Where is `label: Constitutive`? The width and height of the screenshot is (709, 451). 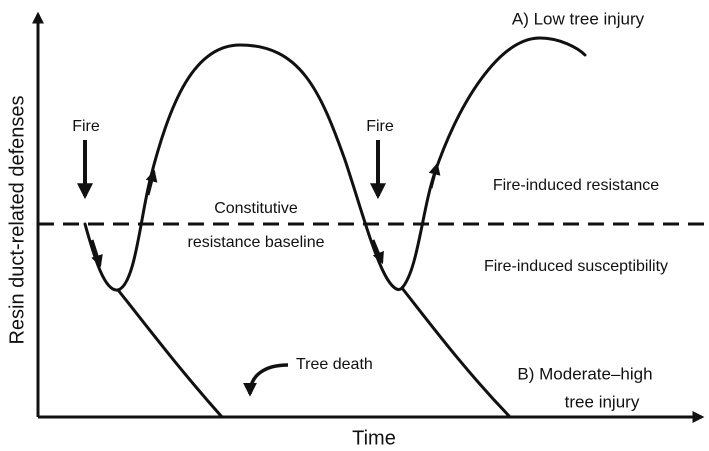
label: Constitutive is located at coordinates (256, 208).